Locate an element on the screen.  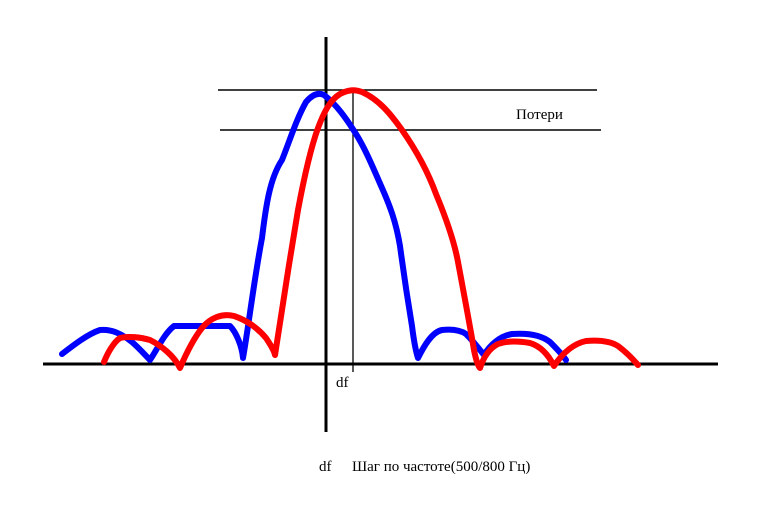
df-axis-label: df is located at coordinates (342, 383).